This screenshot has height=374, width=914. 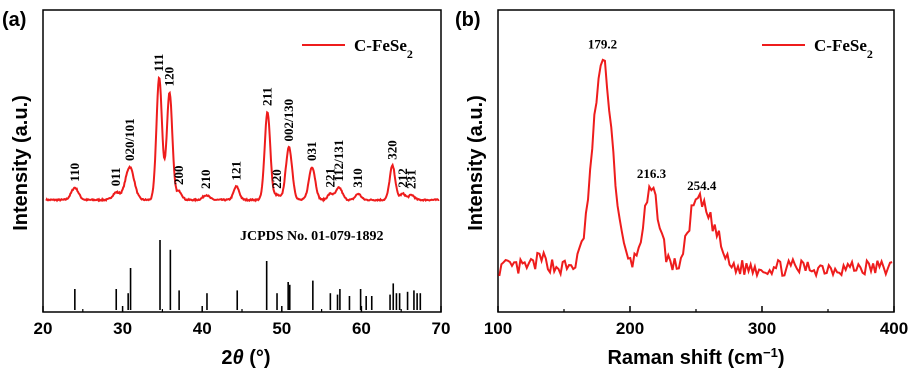 What do you see at coordinates (311, 151) in the screenshot?
I see `peak-label: 031` at bounding box center [311, 151].